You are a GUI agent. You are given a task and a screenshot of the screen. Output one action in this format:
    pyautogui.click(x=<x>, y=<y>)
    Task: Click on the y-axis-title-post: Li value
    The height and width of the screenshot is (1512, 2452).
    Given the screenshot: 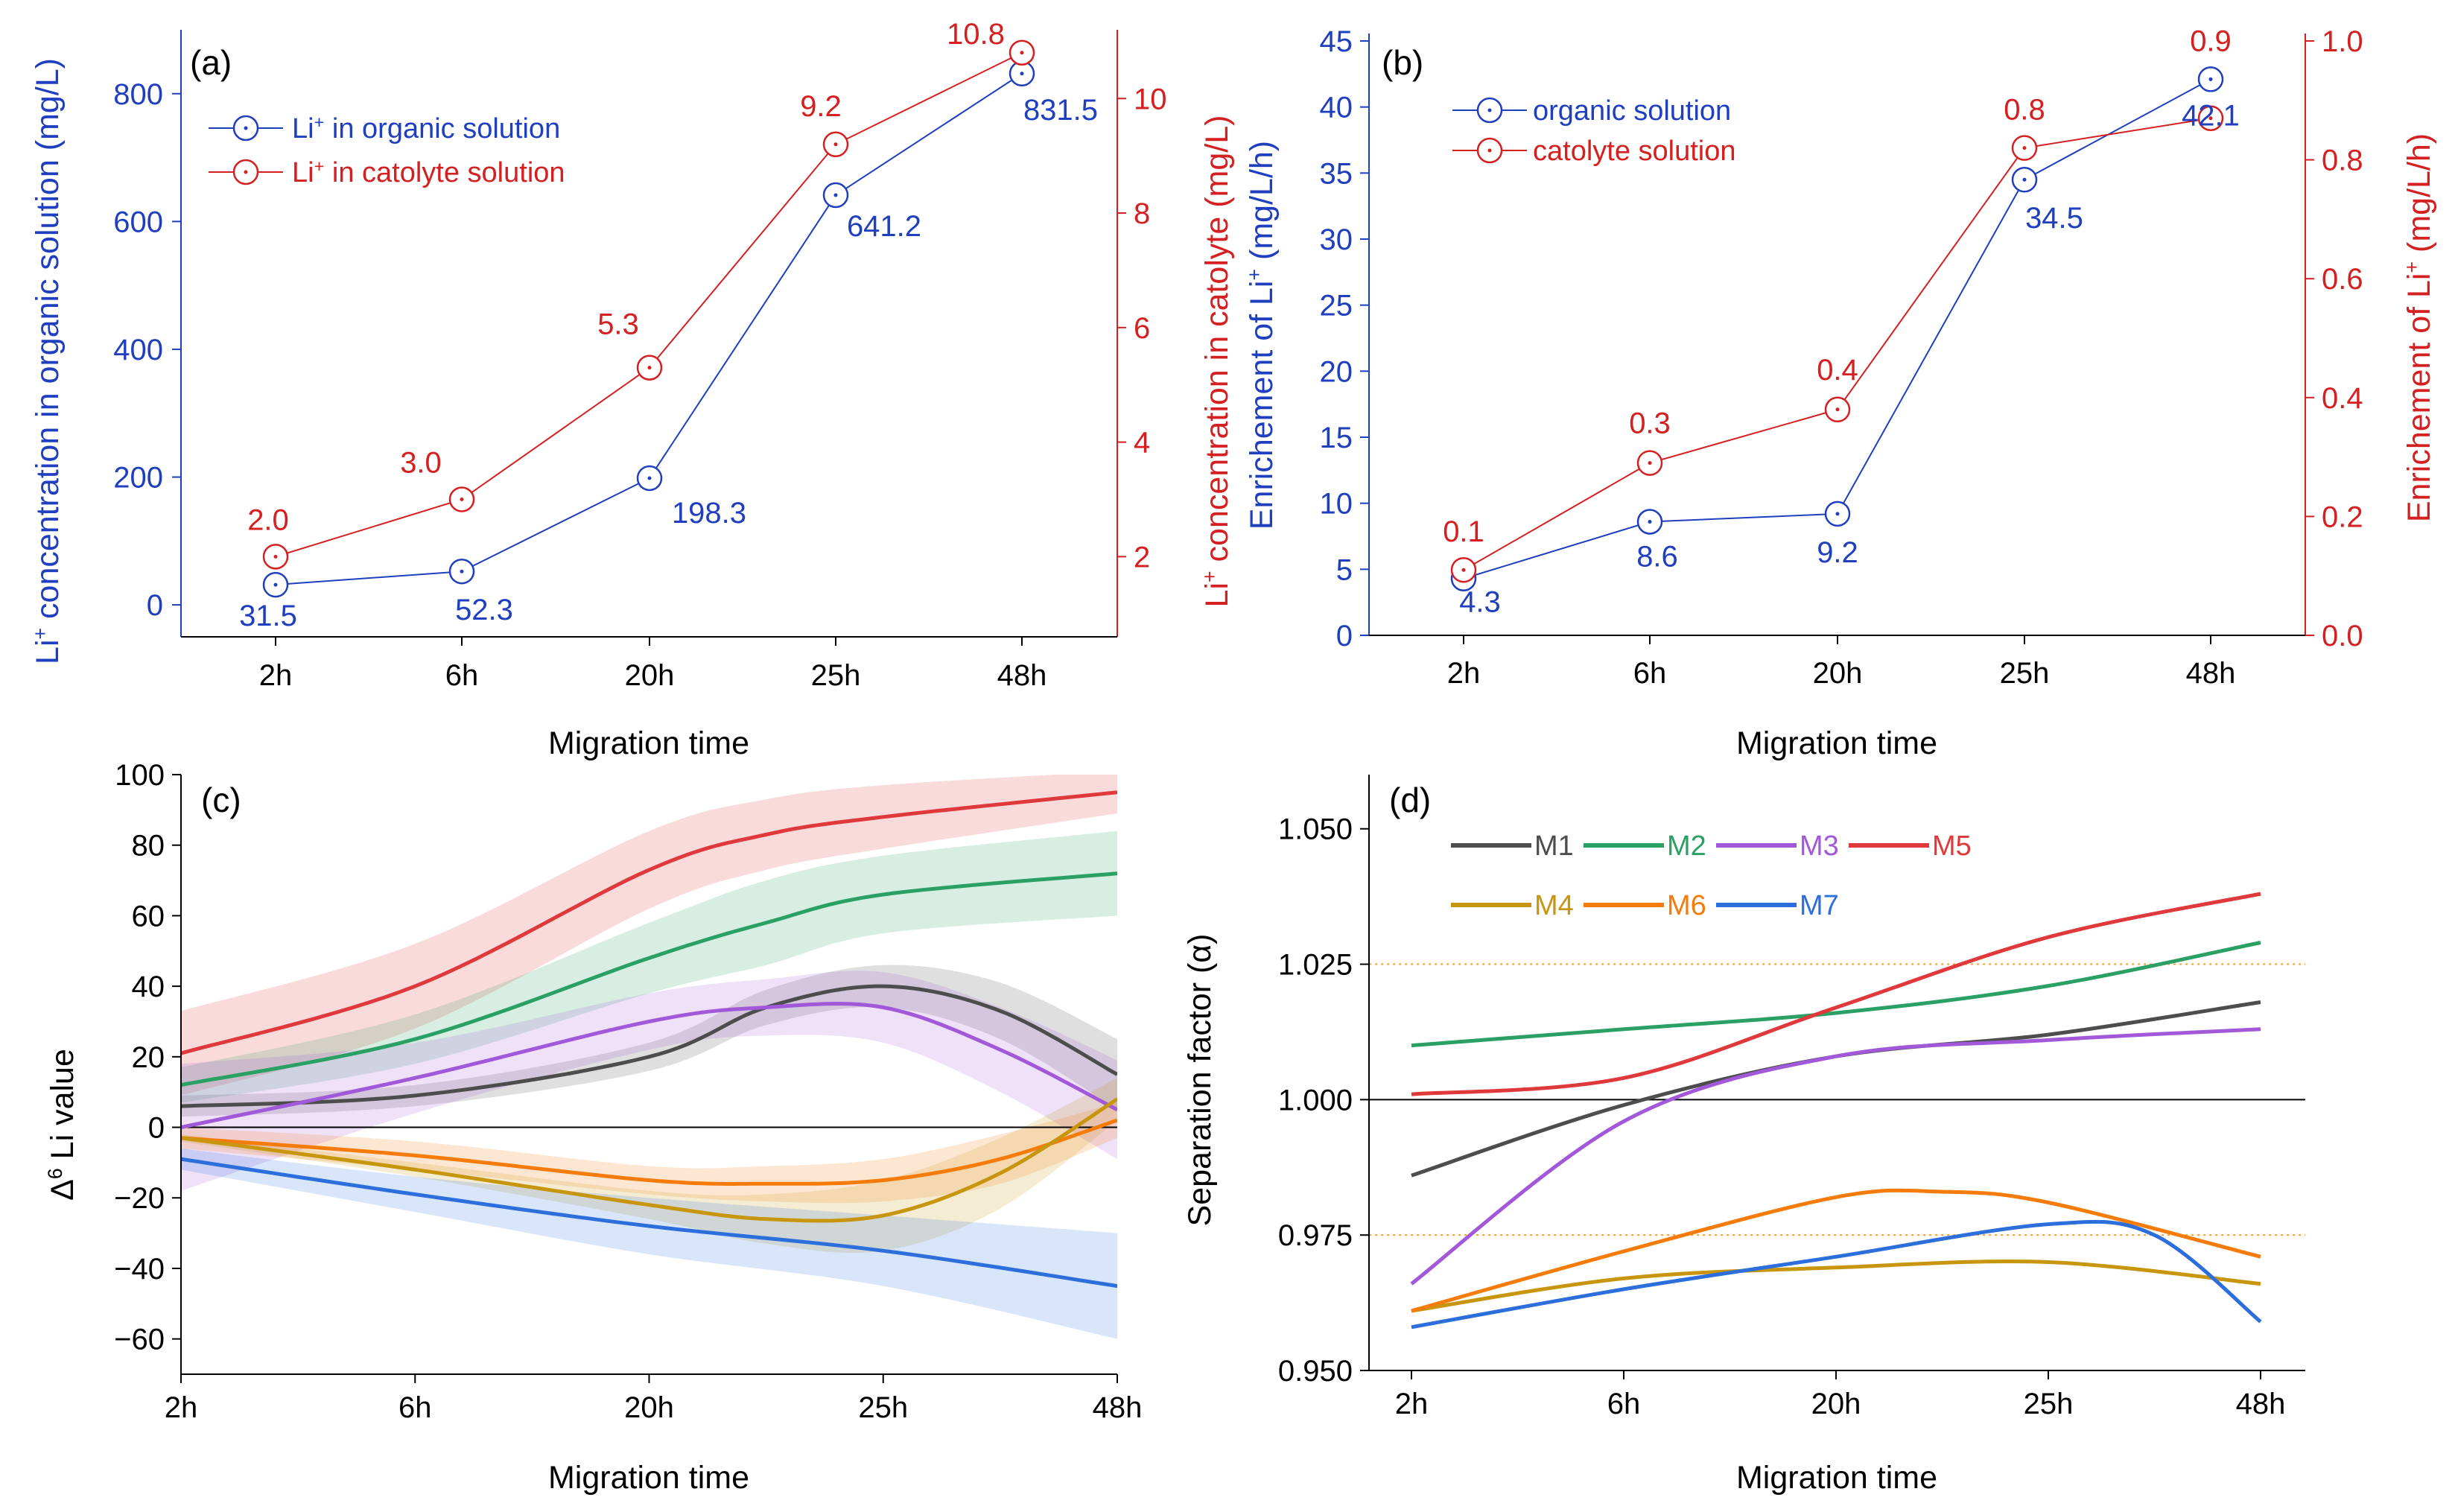 What is the action you would take?
    pyautogui.click(x=62, y=1108)
    